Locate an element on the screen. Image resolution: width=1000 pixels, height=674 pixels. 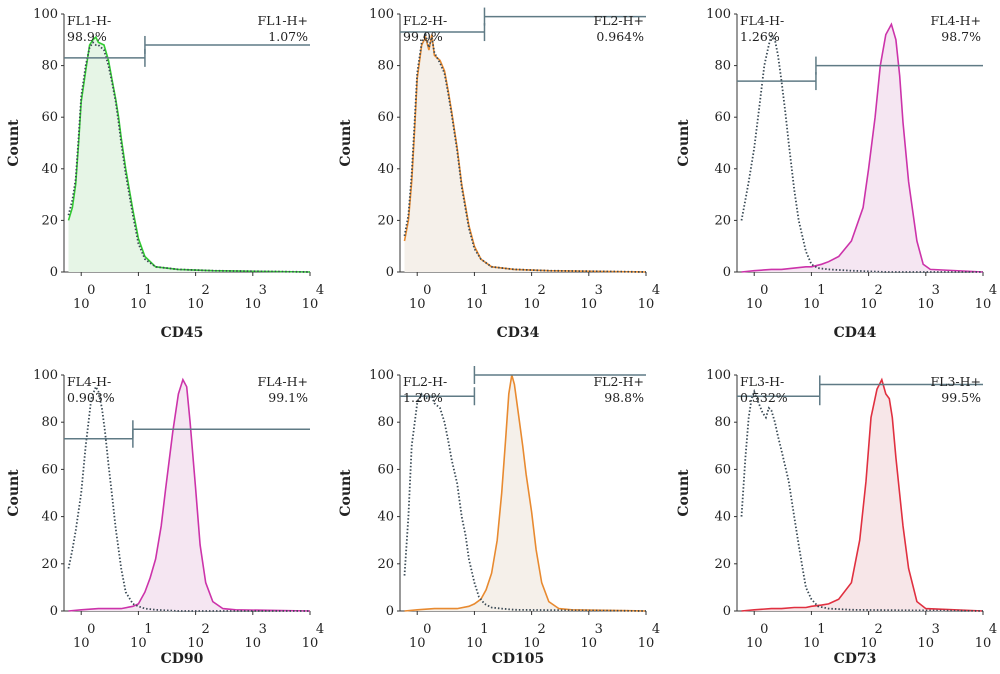
gate-positive-percent: 98.7% is located at coordinates (961, 36).